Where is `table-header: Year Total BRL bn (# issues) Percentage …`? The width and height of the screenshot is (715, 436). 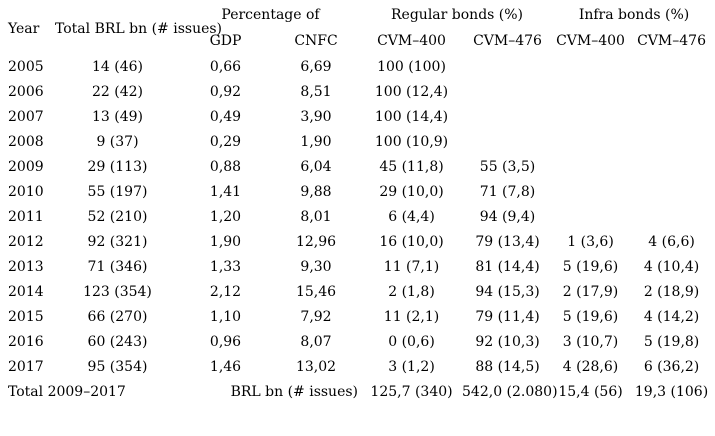 table-header: Year Total BRL bn (# issues) Percentage … is located at coordinates (357, 28).